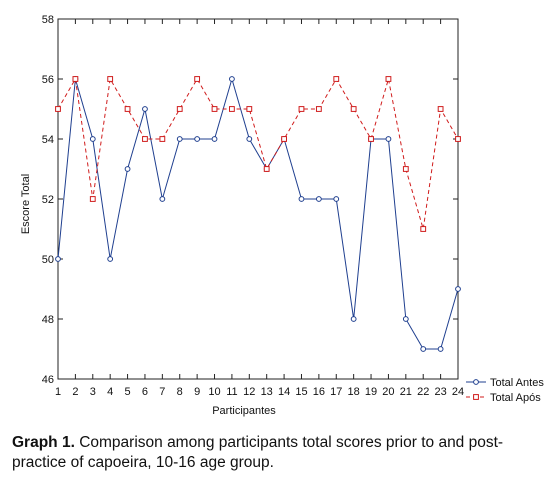 The height and width of the screenshot is (485, 558). I want to click on x-tick-label: 14, so click(284, 392).